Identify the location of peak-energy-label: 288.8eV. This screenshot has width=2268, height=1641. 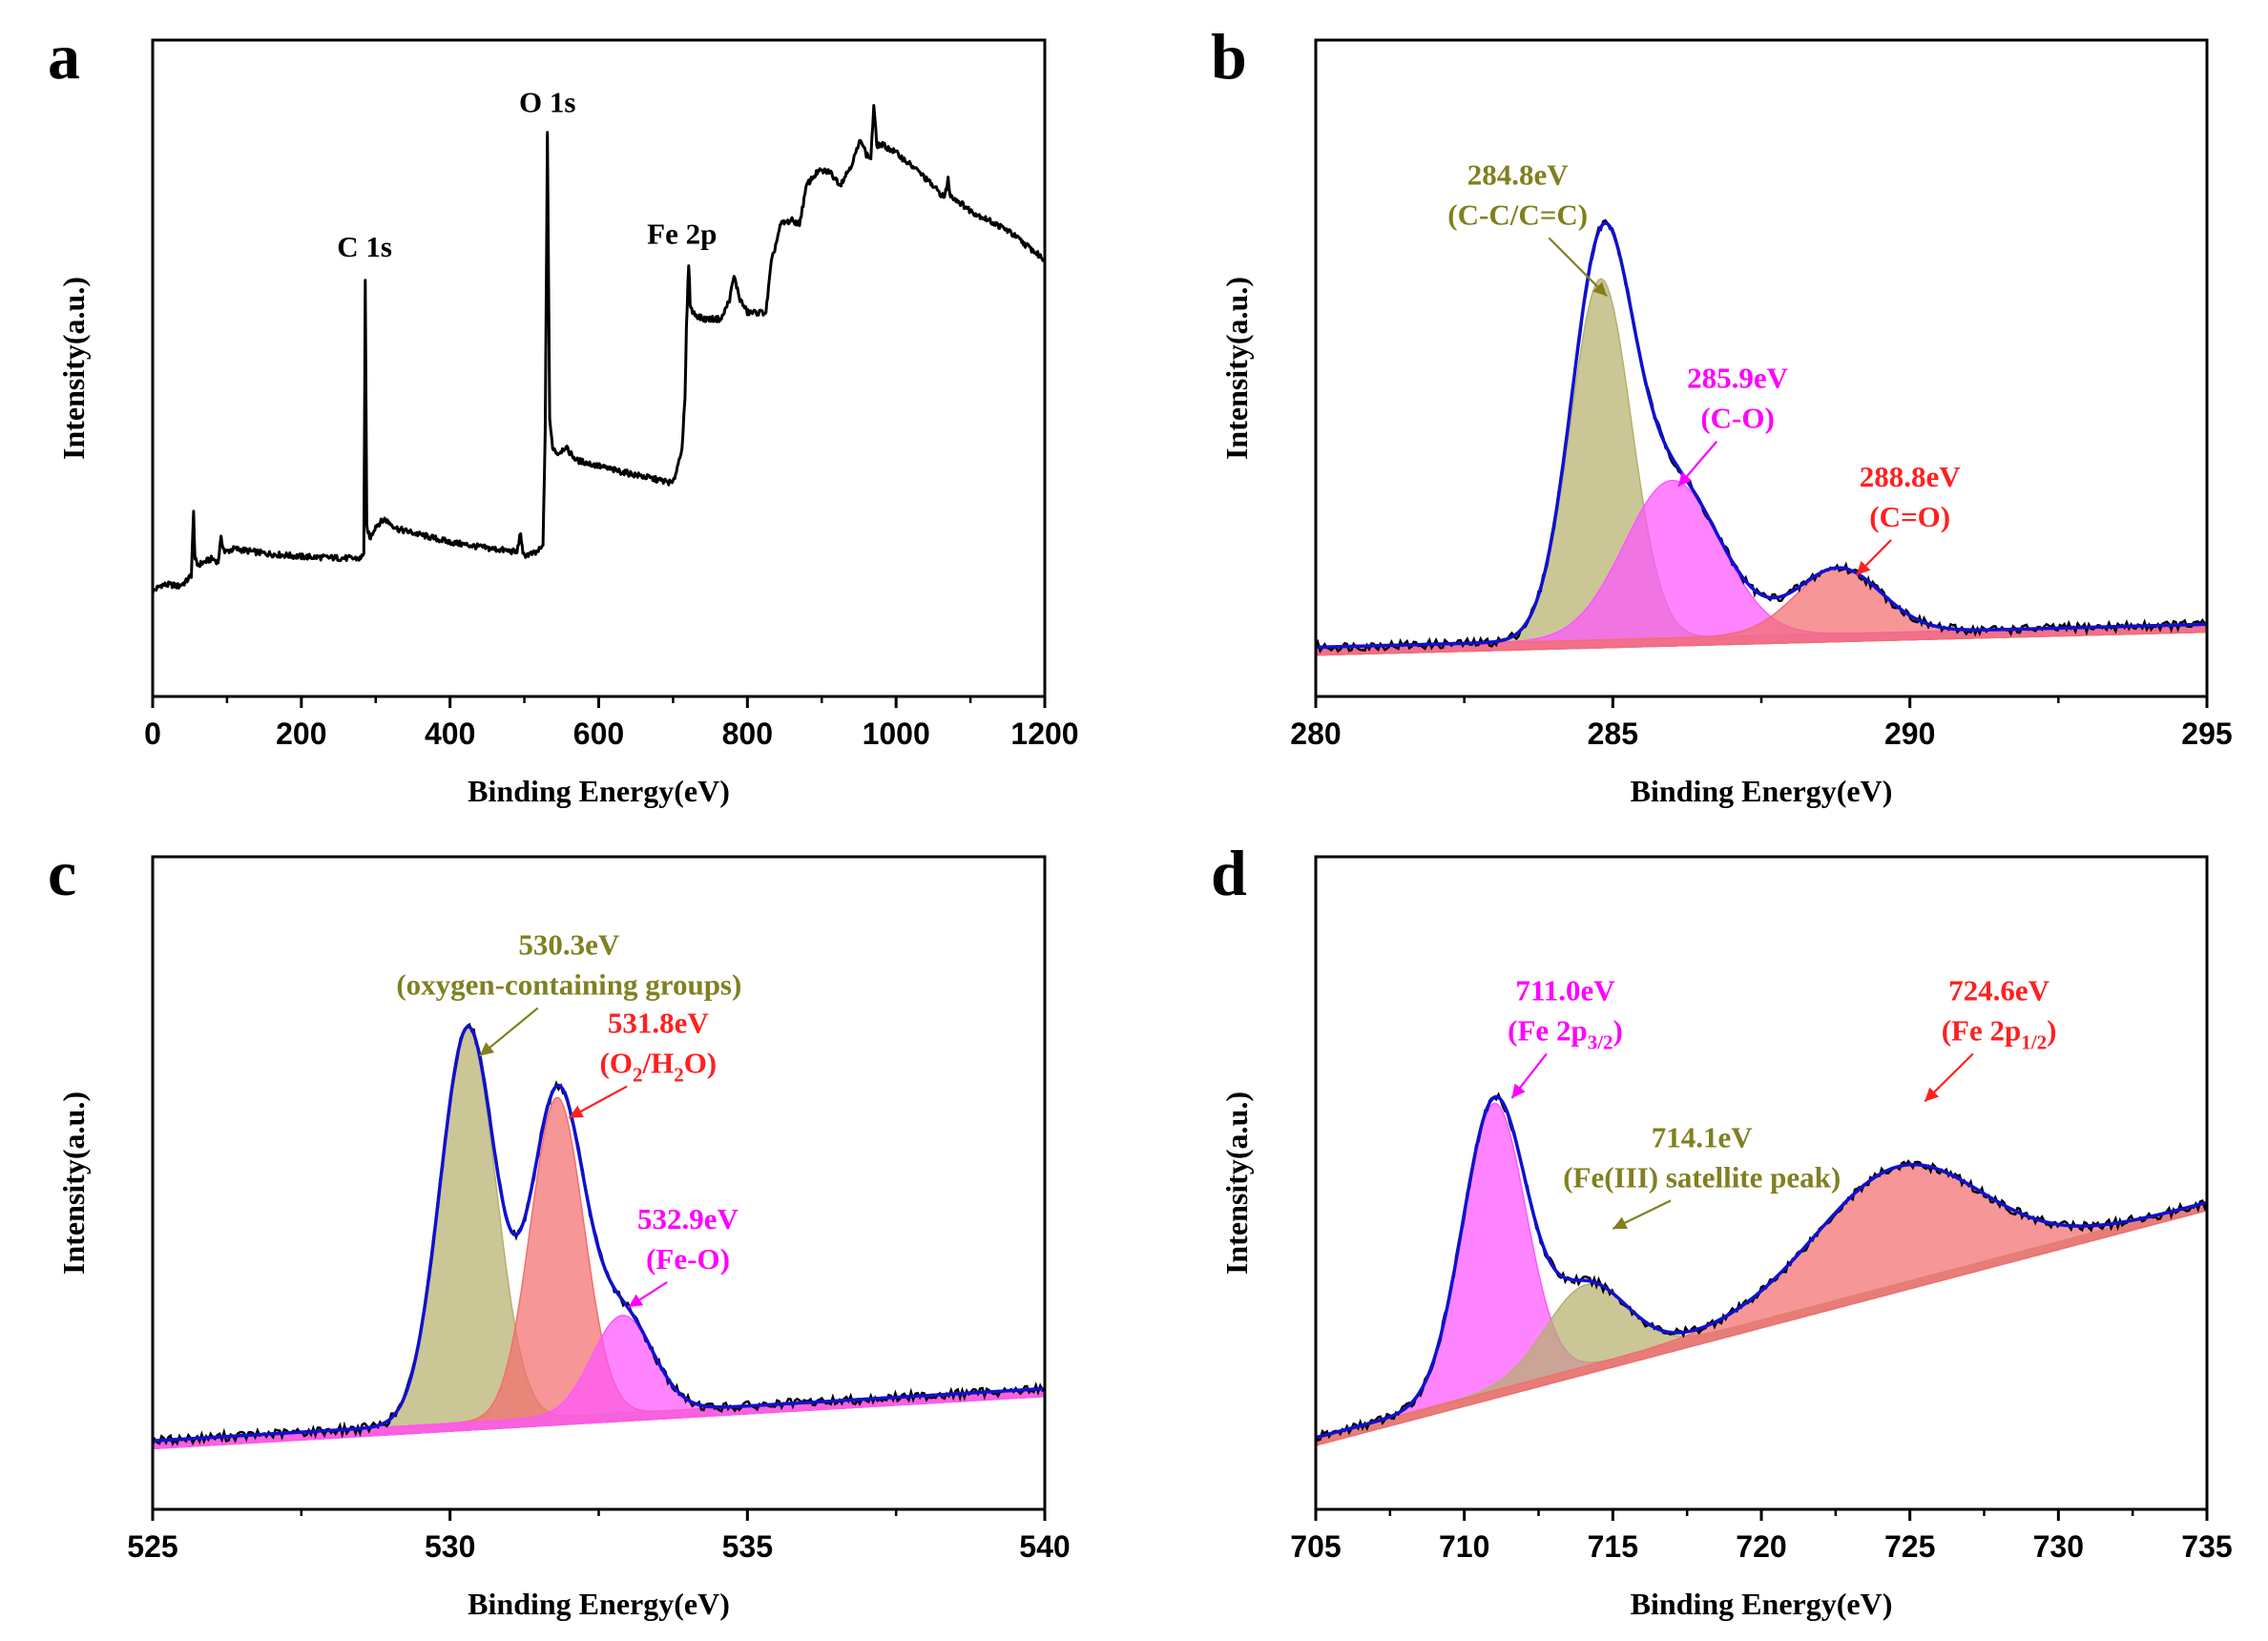
(1911, 476).